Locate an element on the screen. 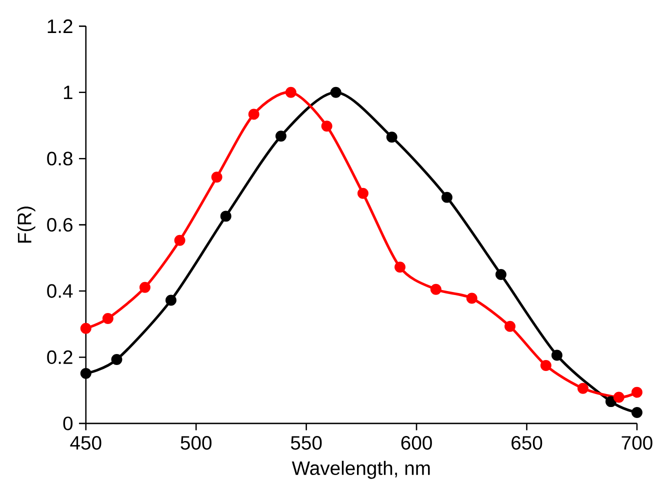  x-tick-label: 600 is located at coordinates (416, 443).